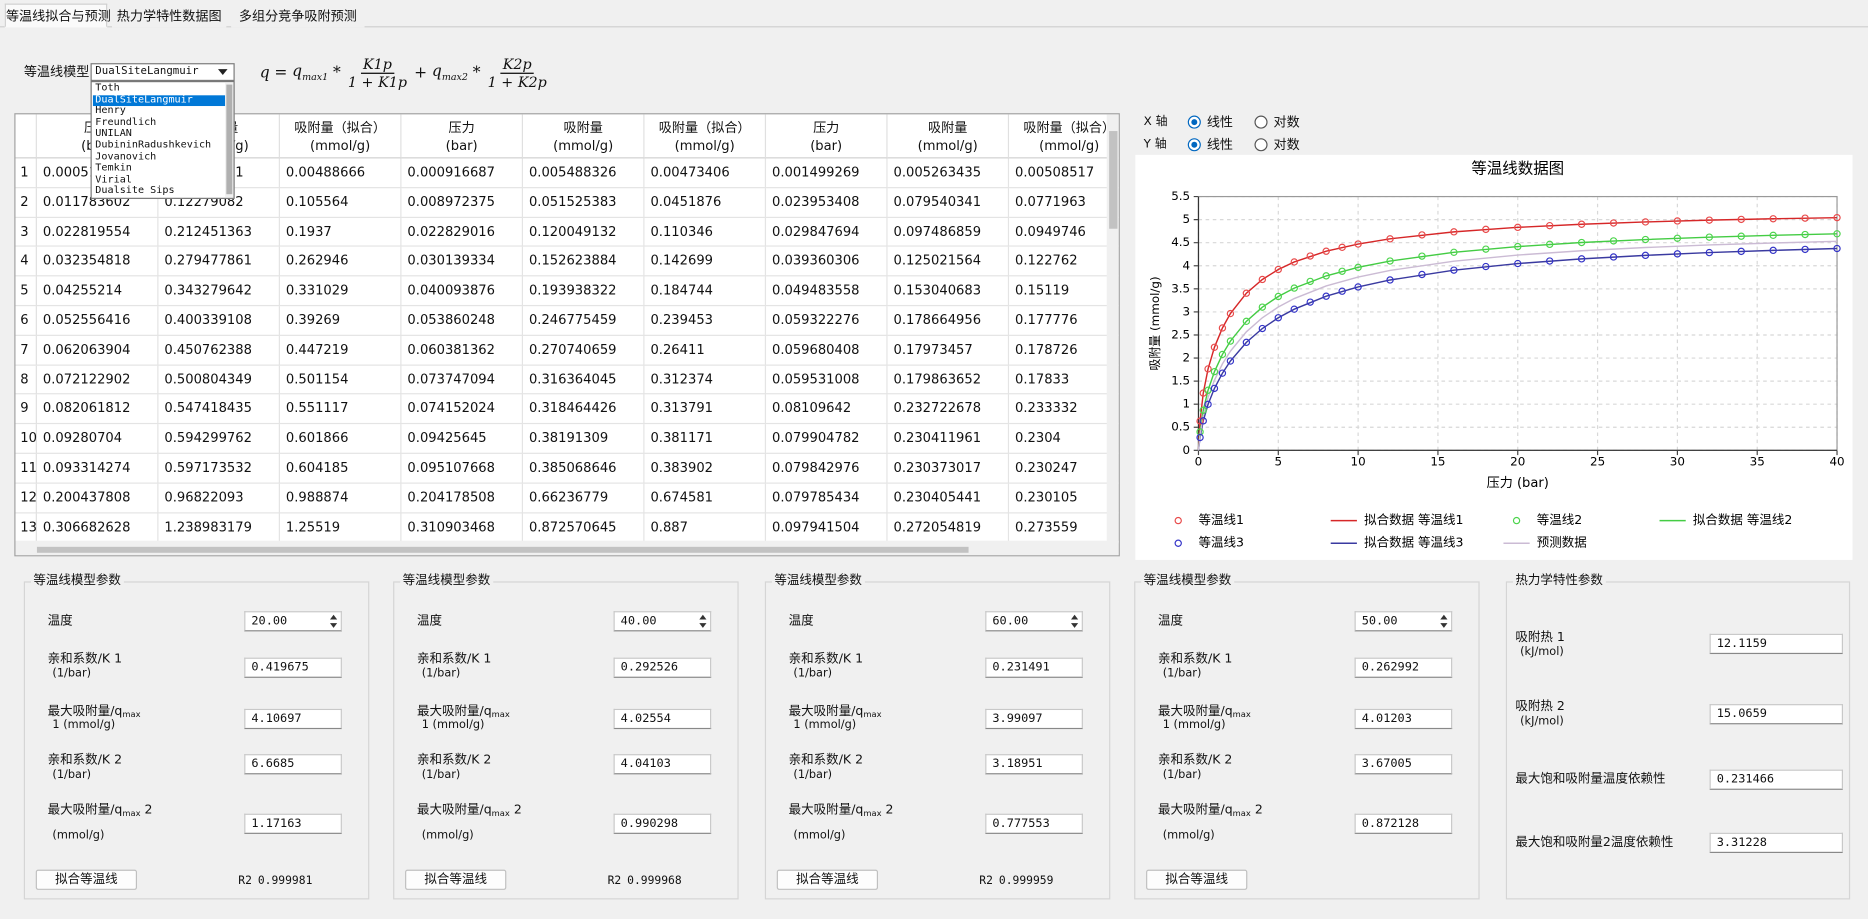 Image resolution: width=1868 pixels, height=919 pixels. I want to click on text-input: 6.6685, so click(293, 764).